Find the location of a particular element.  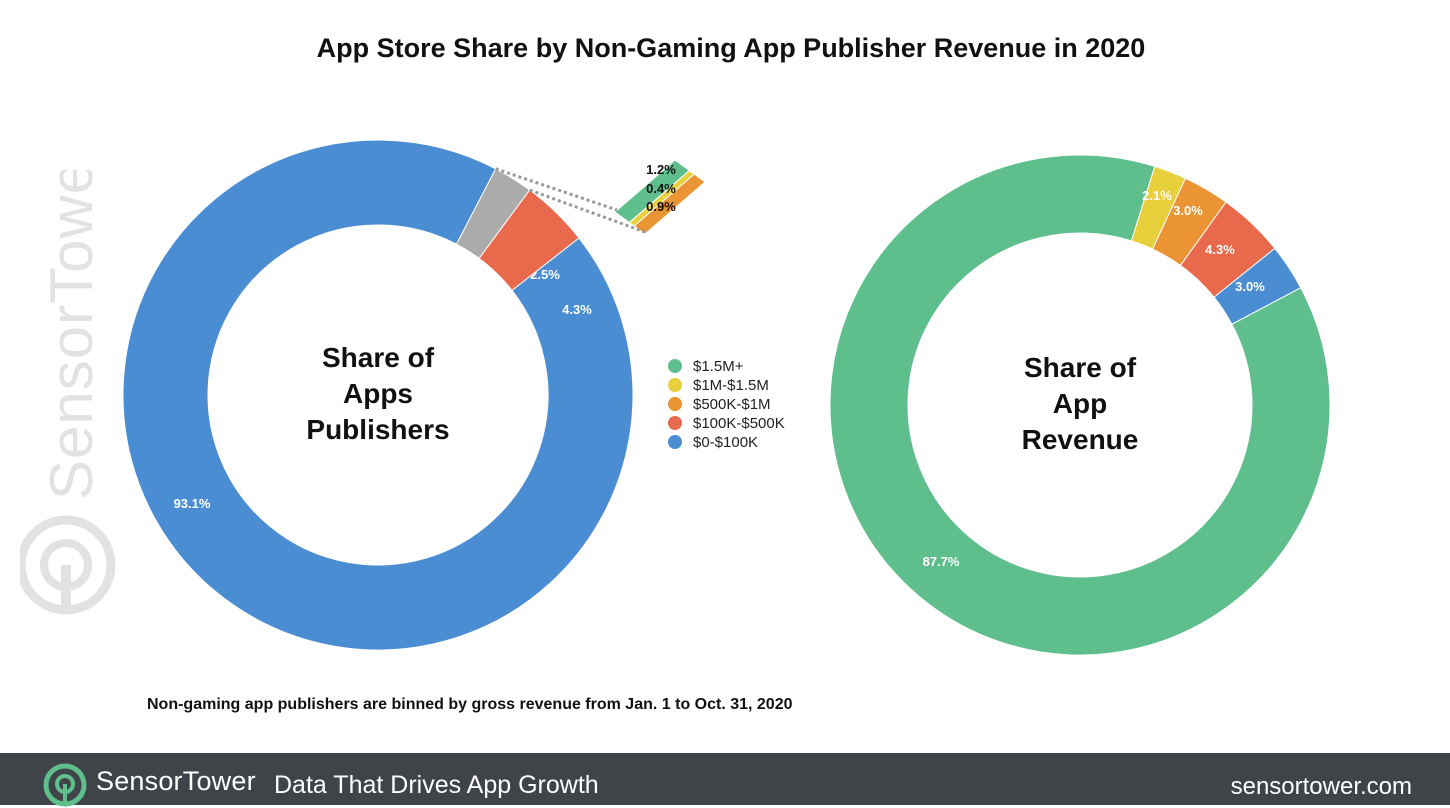

slice-100k-500k is located at coordinates (529, 240).